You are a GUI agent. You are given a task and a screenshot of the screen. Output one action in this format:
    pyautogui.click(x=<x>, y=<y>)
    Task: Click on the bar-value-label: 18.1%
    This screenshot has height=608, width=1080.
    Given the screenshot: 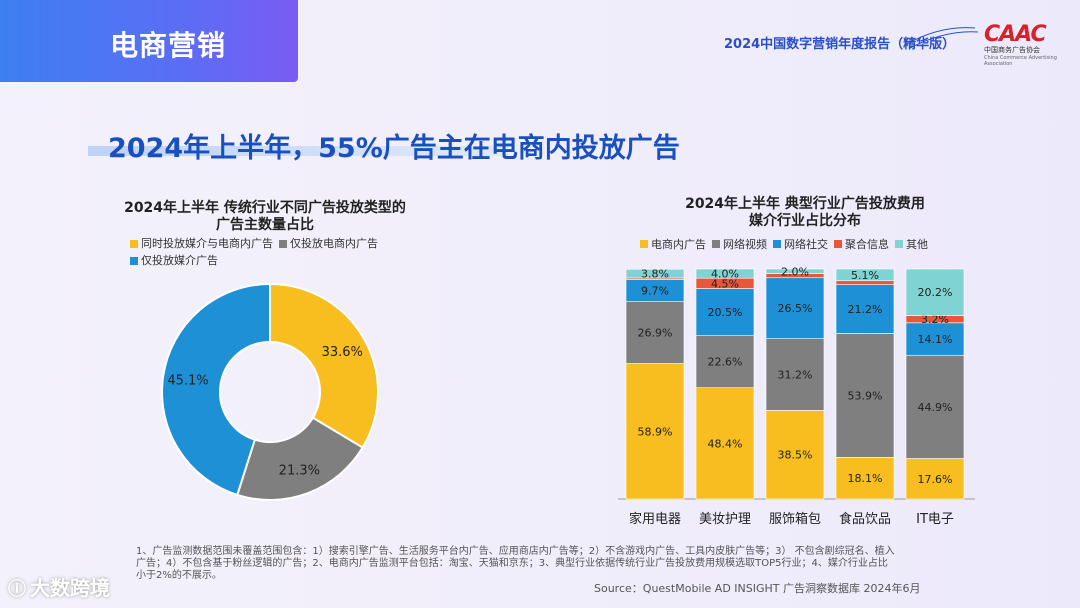 What is the action you would take?
    pyautogui.click(x=865, y=478)
    